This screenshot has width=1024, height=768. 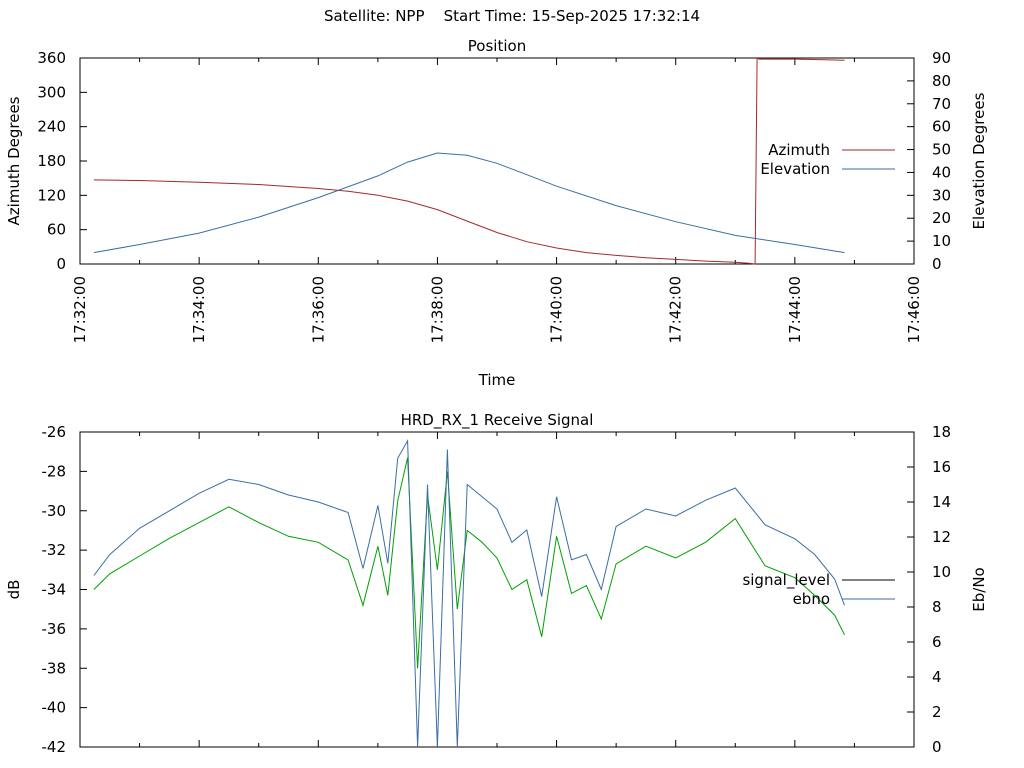 What do you see at coordinates (54, 708) in the screenshot?
I see `y-tick-label: -40` at bounding box center [54, 708].